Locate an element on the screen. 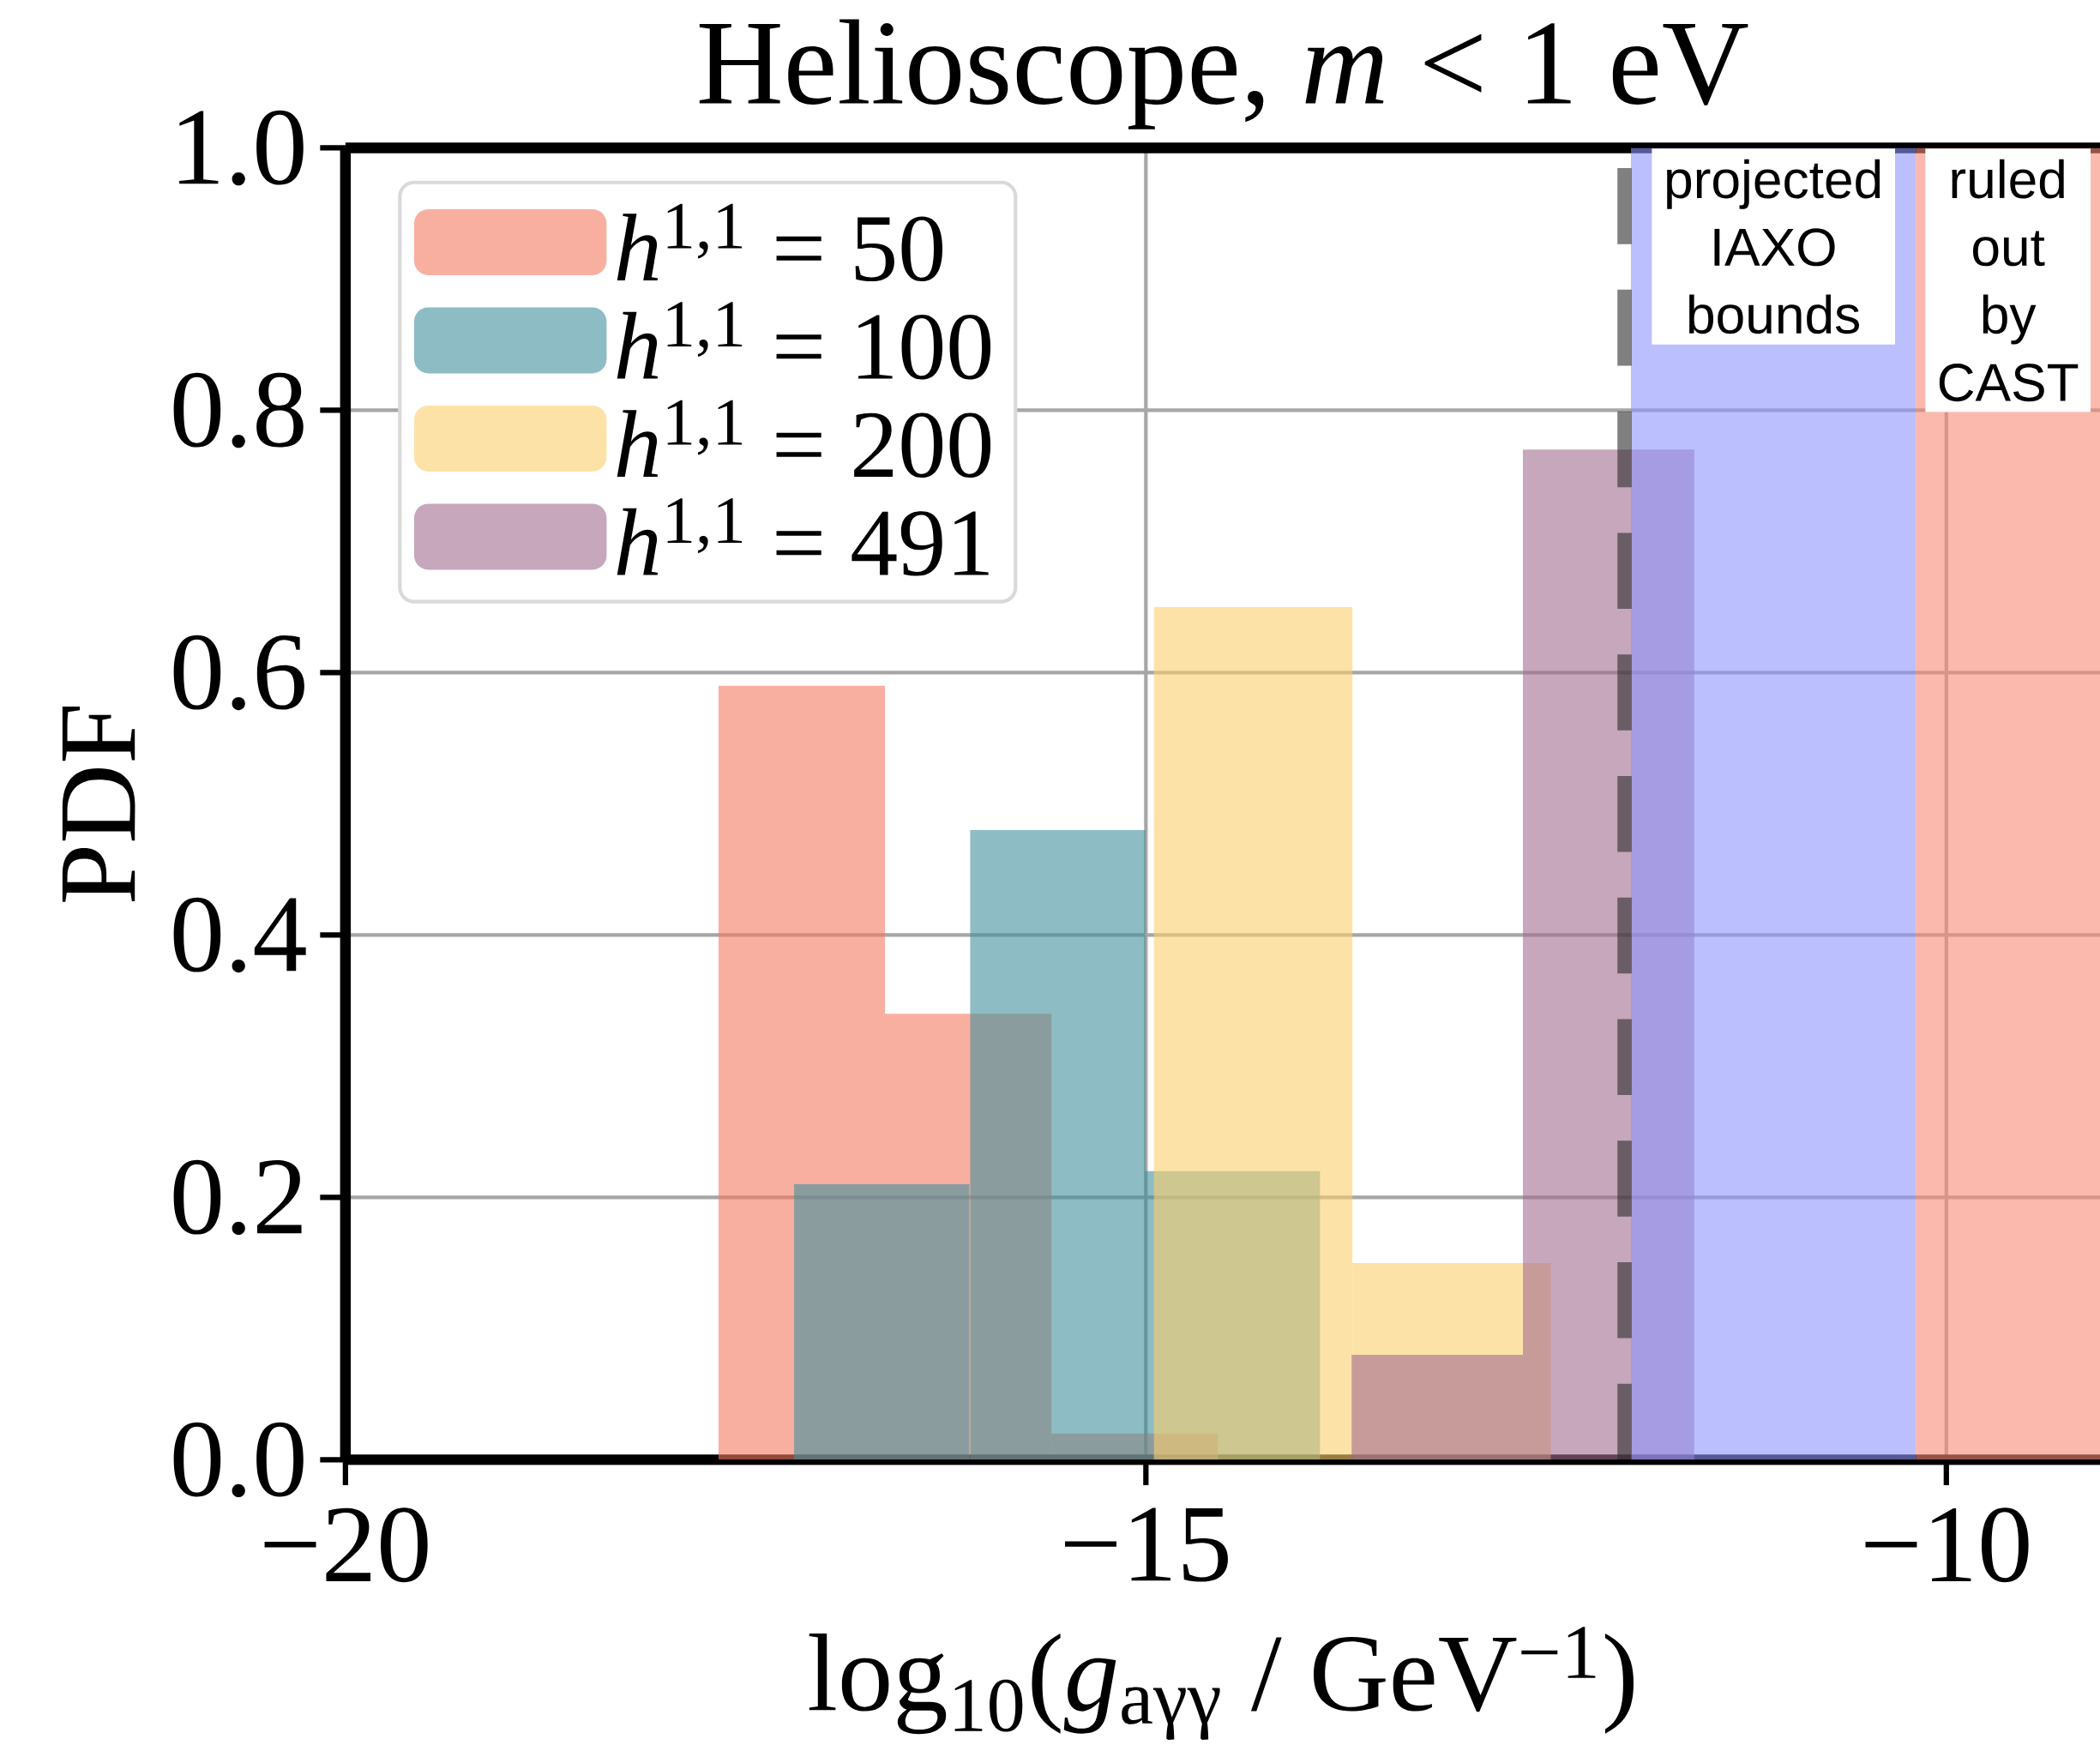  chart-title: Helioscope, m < 1 eV is located at coordinates (1223, 74).